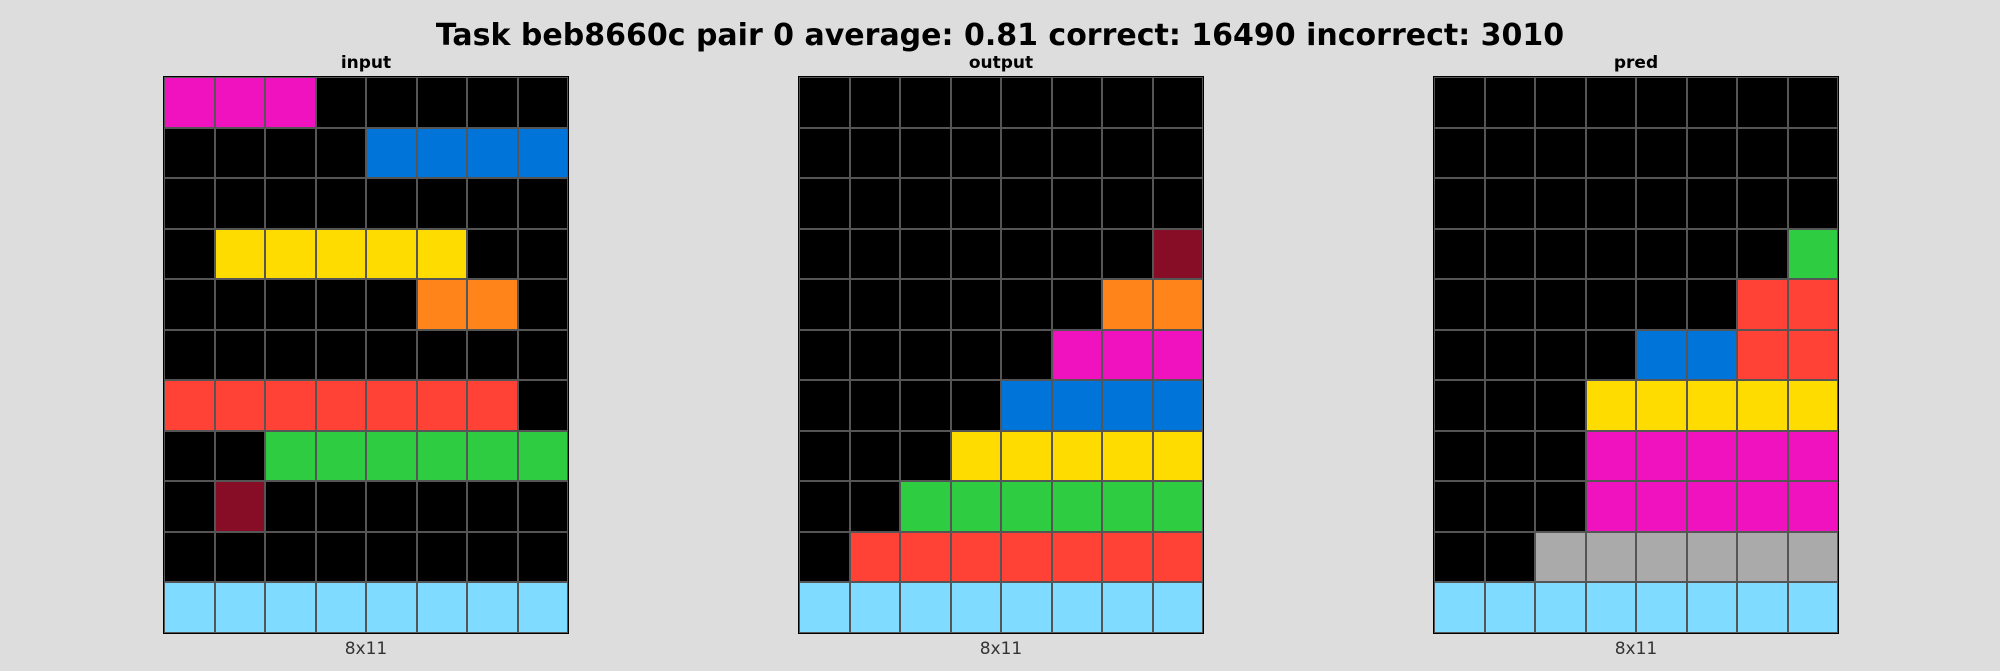  Describe the element at coordinates (1001, 63) in the screenshot. I see `panel-label: output` at that location.